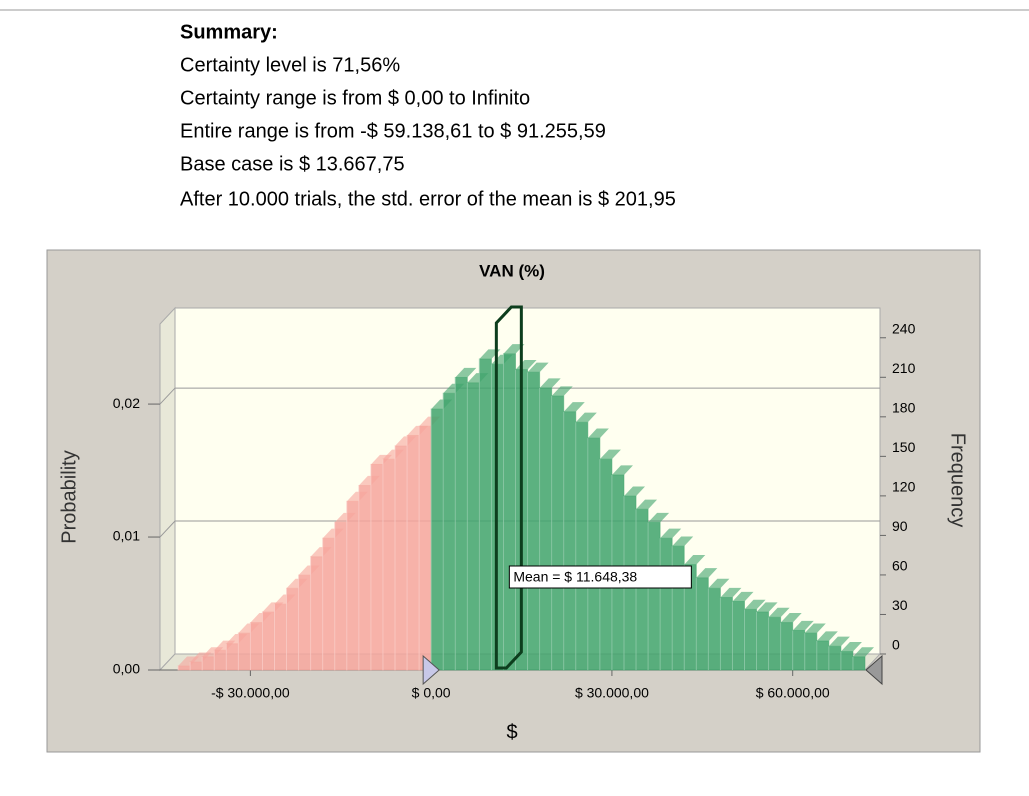  I want to click on certainty-slider, so click(431, 670).